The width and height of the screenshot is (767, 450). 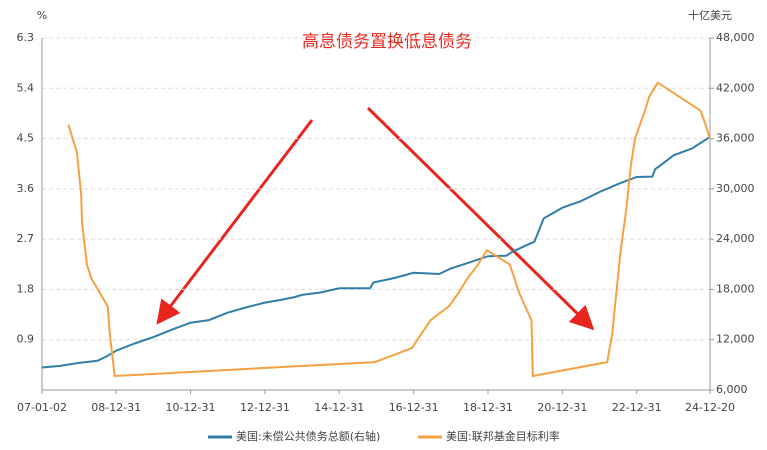 I want to click on y2-tick-label: 6,000, so click(x=732, y=389).